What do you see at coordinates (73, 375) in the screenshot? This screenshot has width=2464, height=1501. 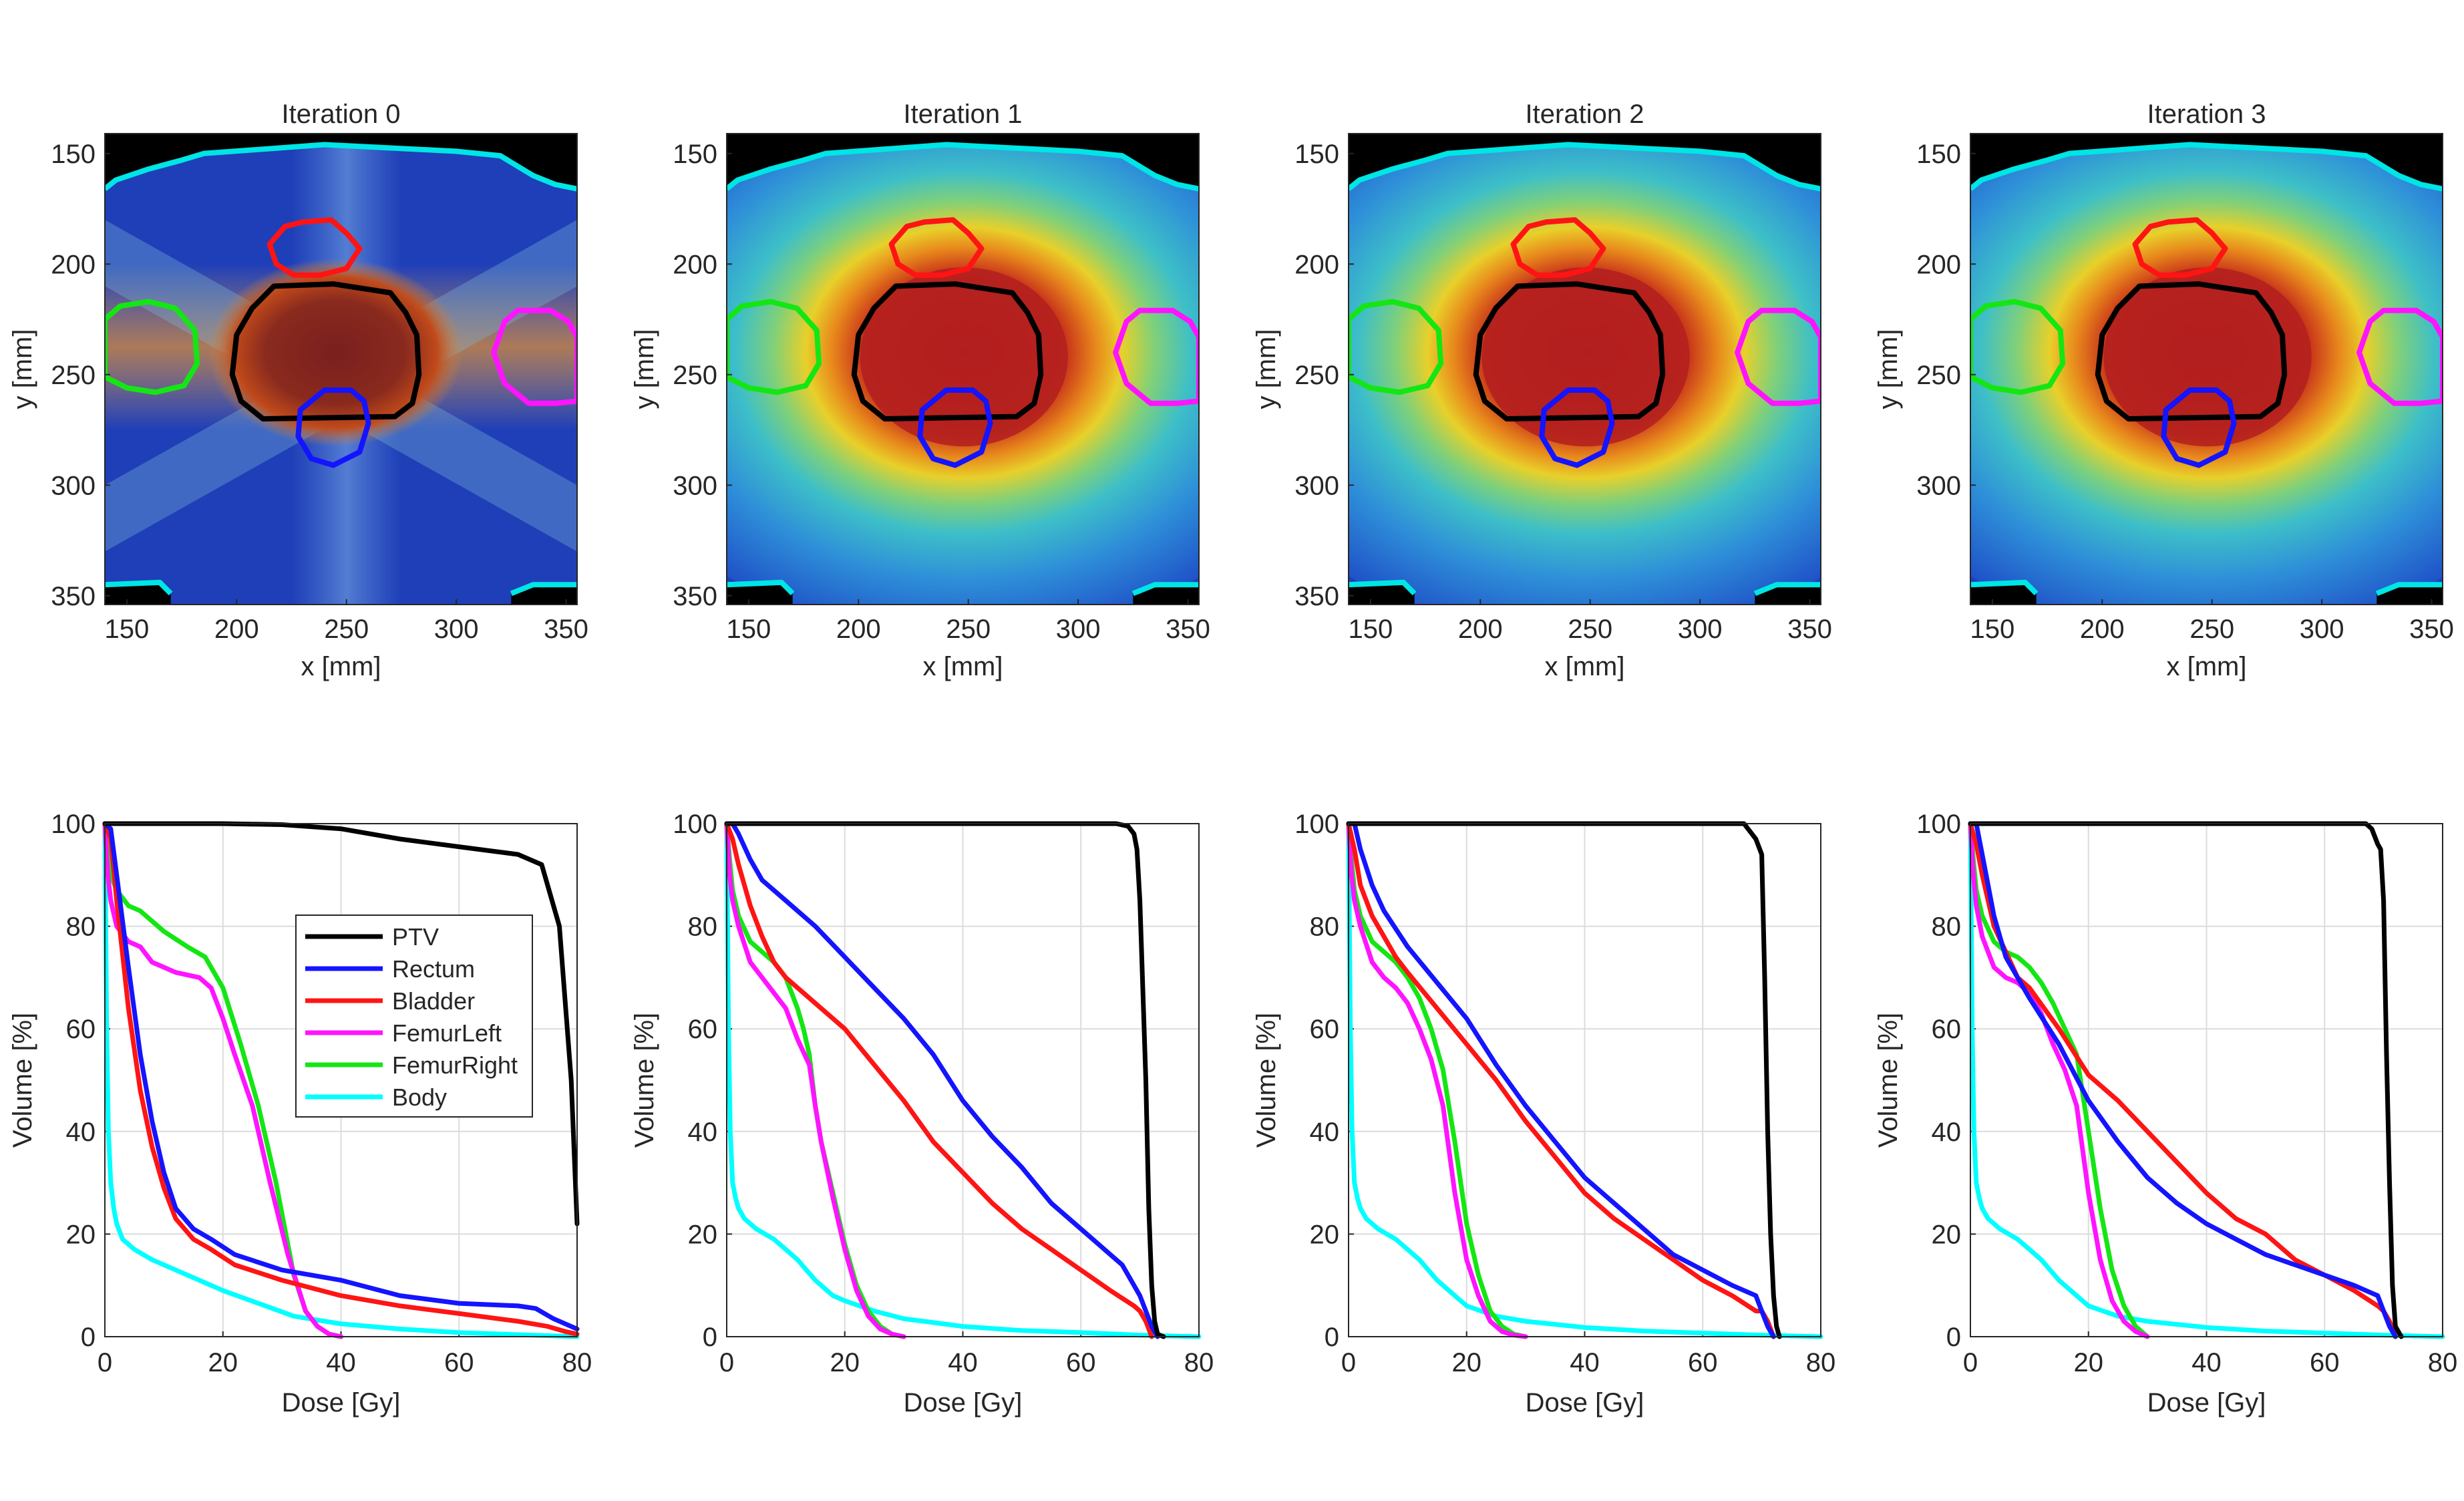 I see `y-tick-label: 250` at bounding box center [73, 375].